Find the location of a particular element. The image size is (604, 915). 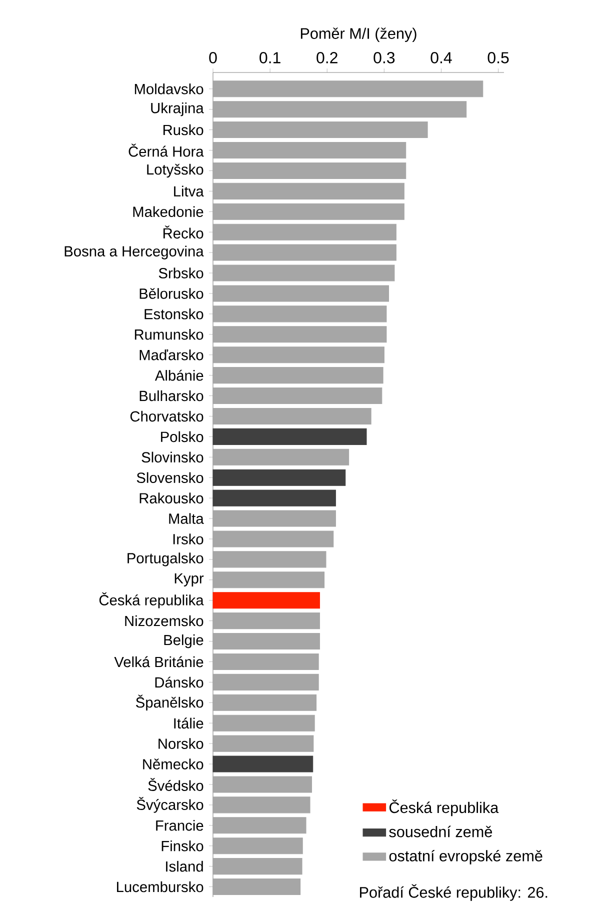

x-tick-label: 0.4 is located at coordinates (441, 58).